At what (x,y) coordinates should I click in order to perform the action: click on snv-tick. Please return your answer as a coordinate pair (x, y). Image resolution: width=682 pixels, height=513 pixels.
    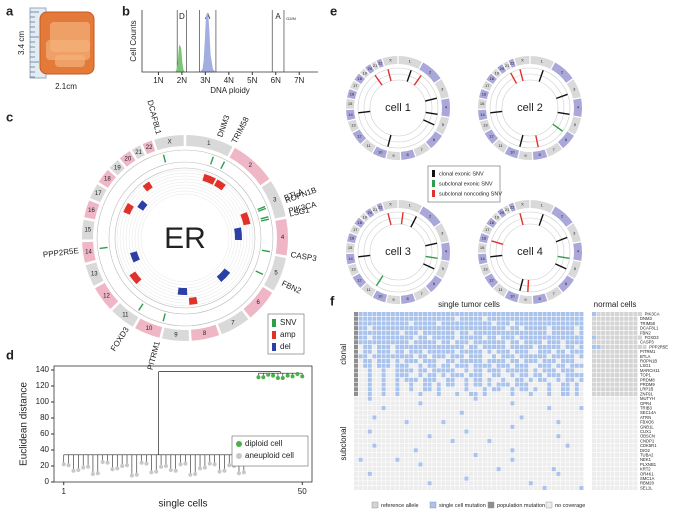
    Looking at the image, I should click on (417, 80).